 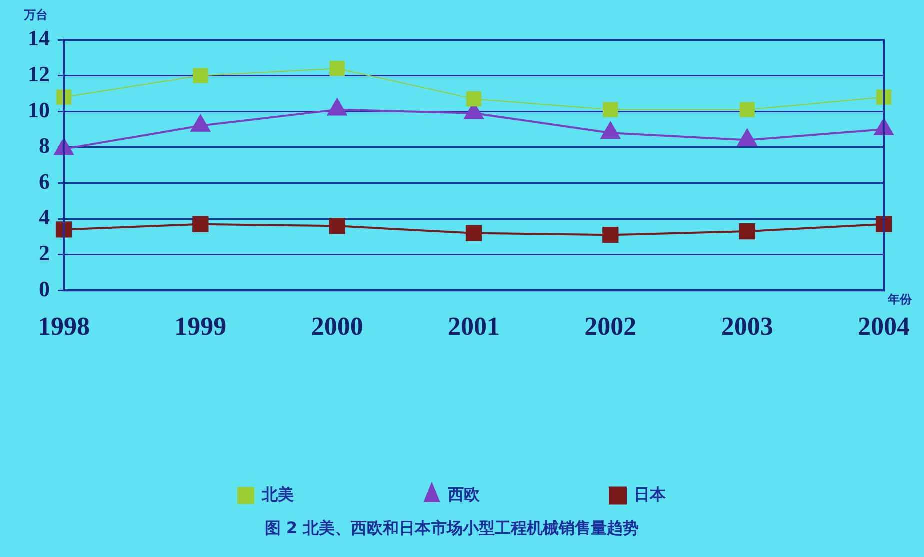 I want to click on y-tick-label: 10, so click(x=39, y=109).